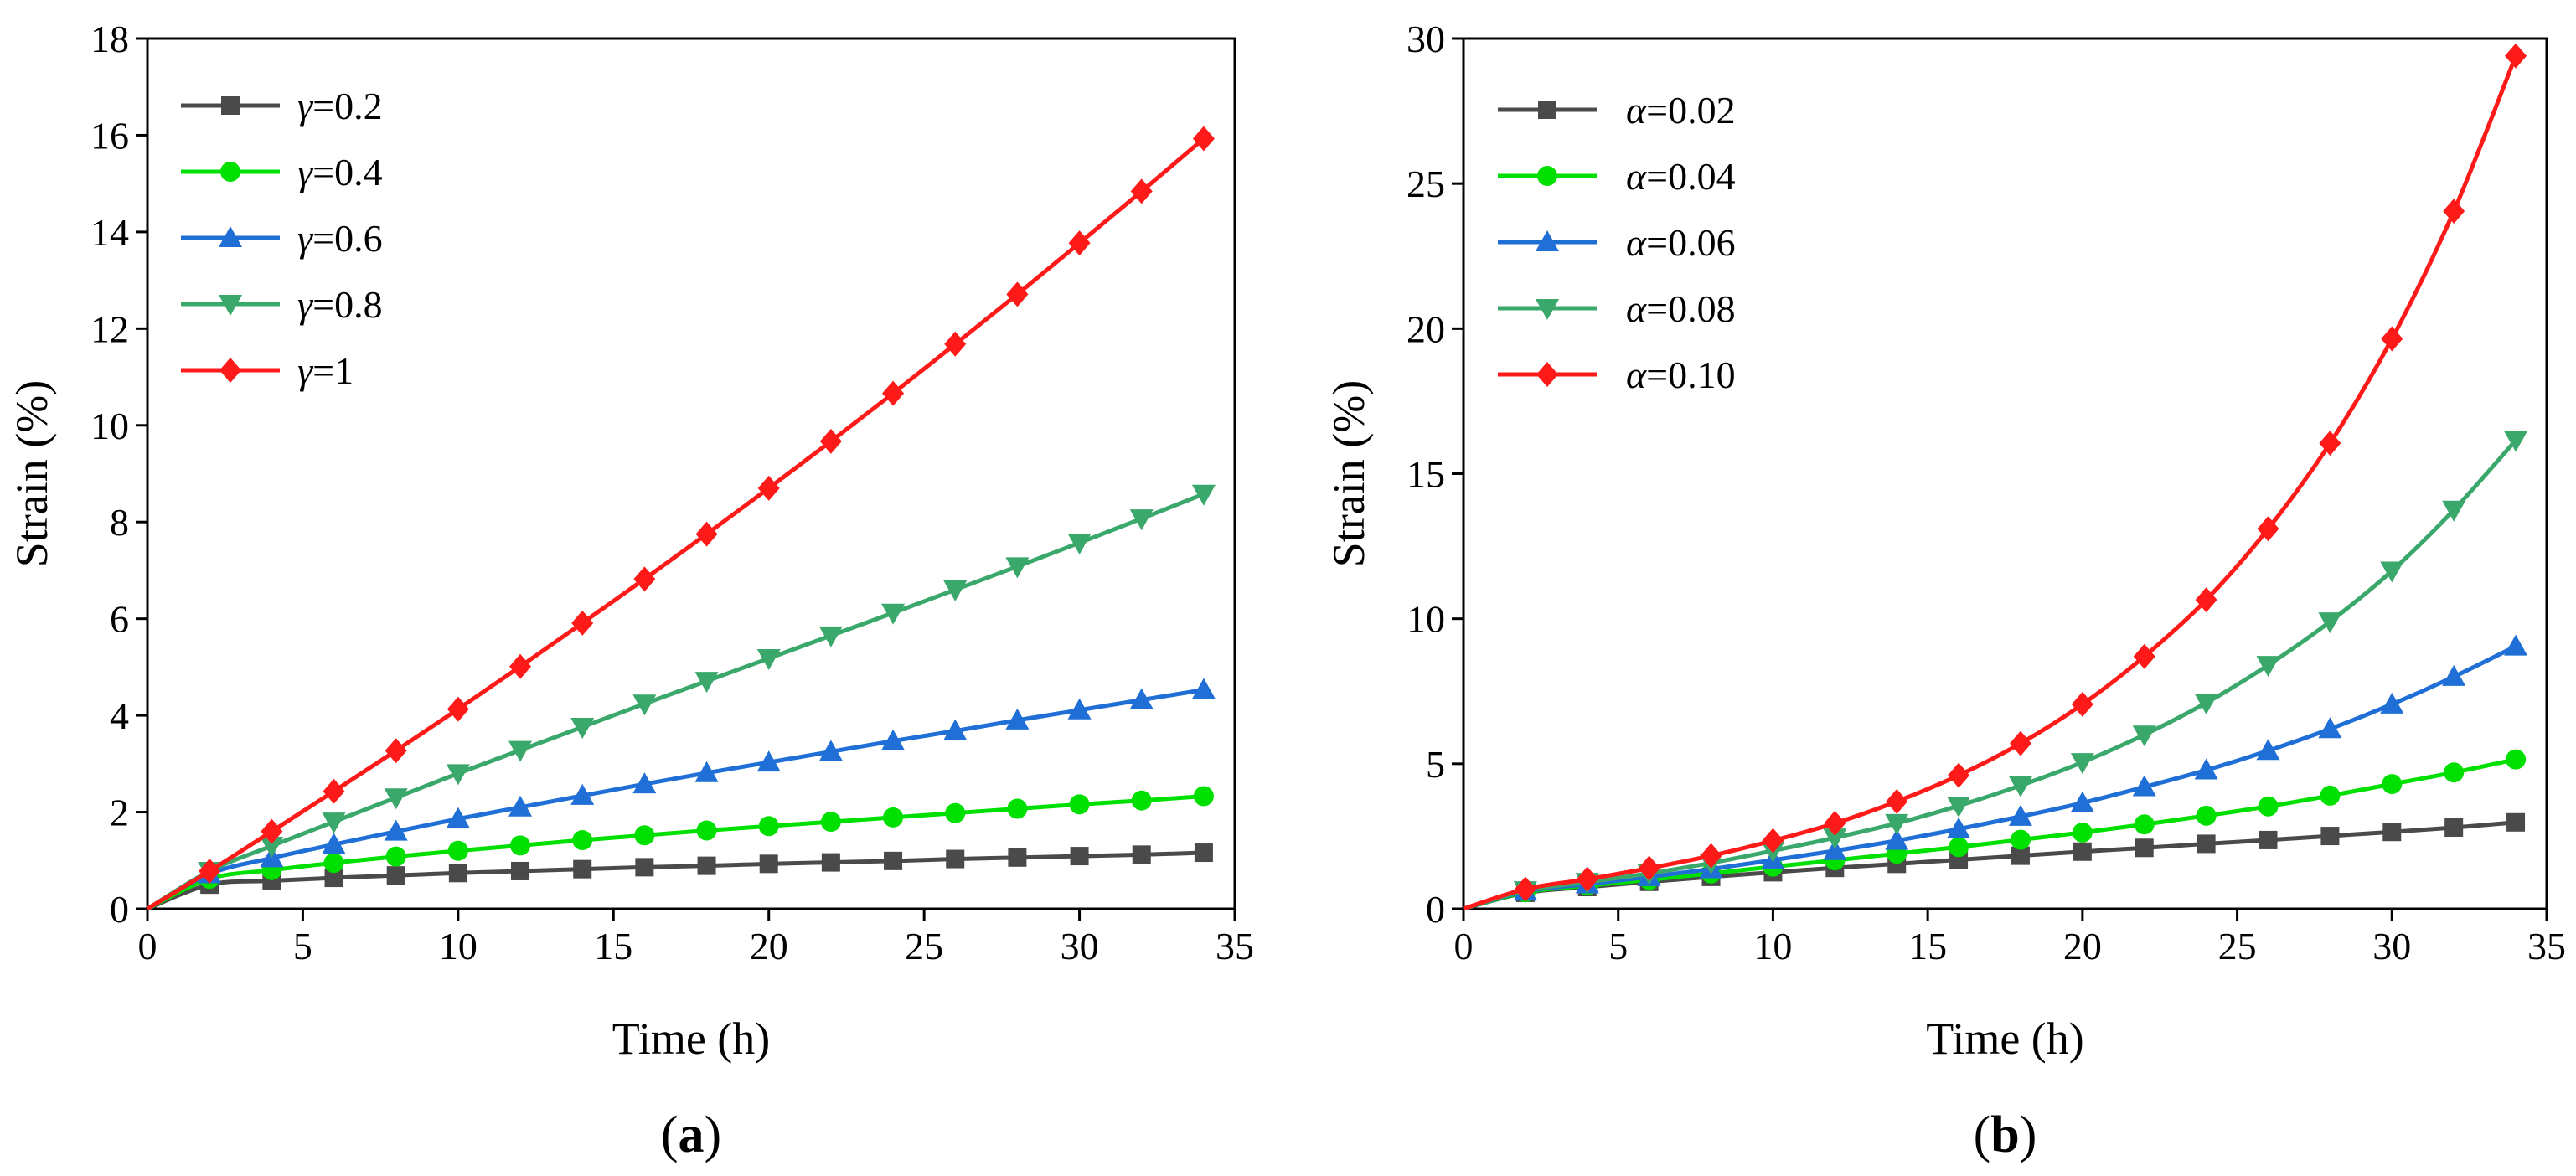 This screenshot has height=1176, width=2576. I want to click on panel-label: (b), so click(2005, 1135).